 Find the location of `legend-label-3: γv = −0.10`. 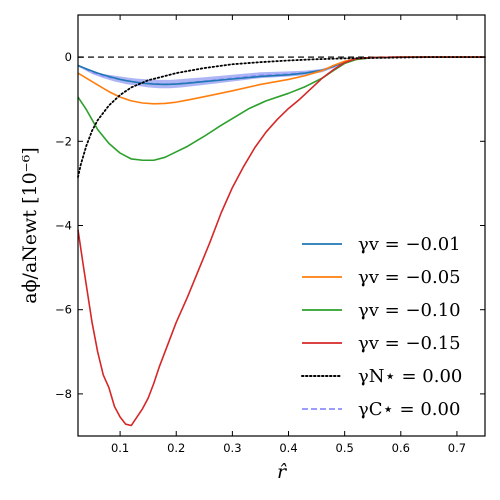

legend-label-3: γv = −0.10 is located at coordinates (409, 310).